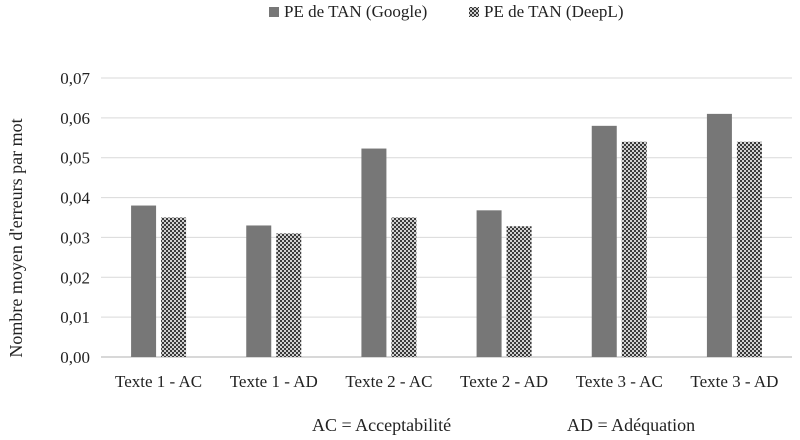 The height and width of the screenshot is (440, 800). Describe the element at coordinates (75, 118) in the screenshot. I see `y-tick-label: 0,06` at that location.